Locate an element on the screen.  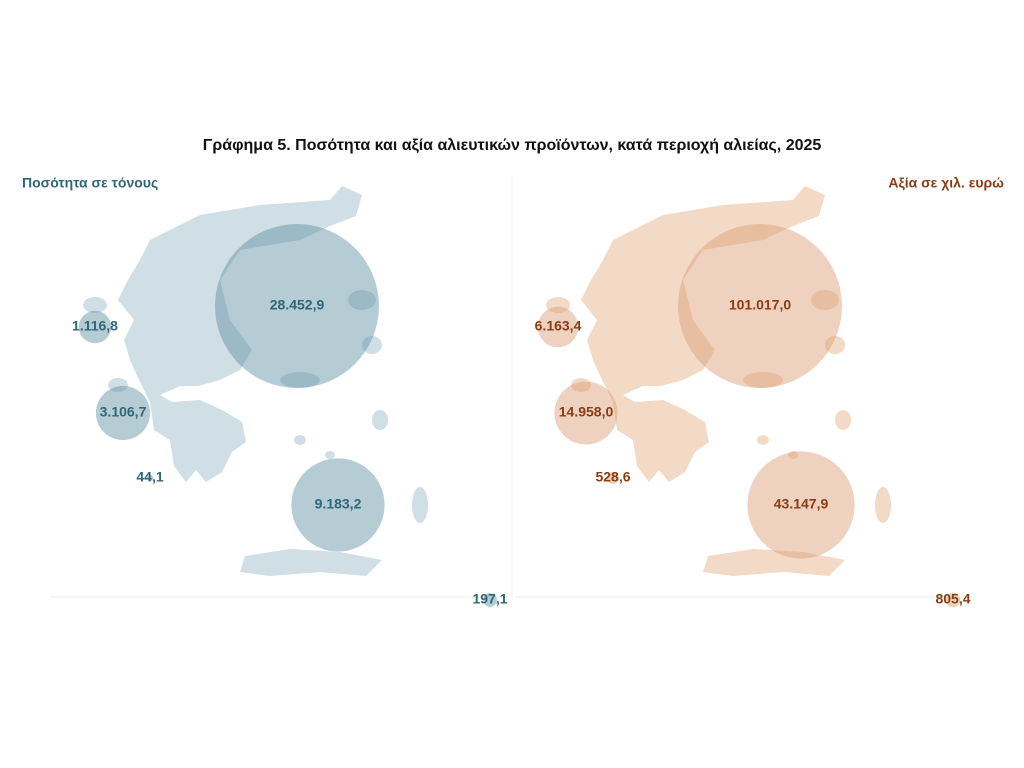
value-label: 28.452,9 is located at coordinates (297, 305).